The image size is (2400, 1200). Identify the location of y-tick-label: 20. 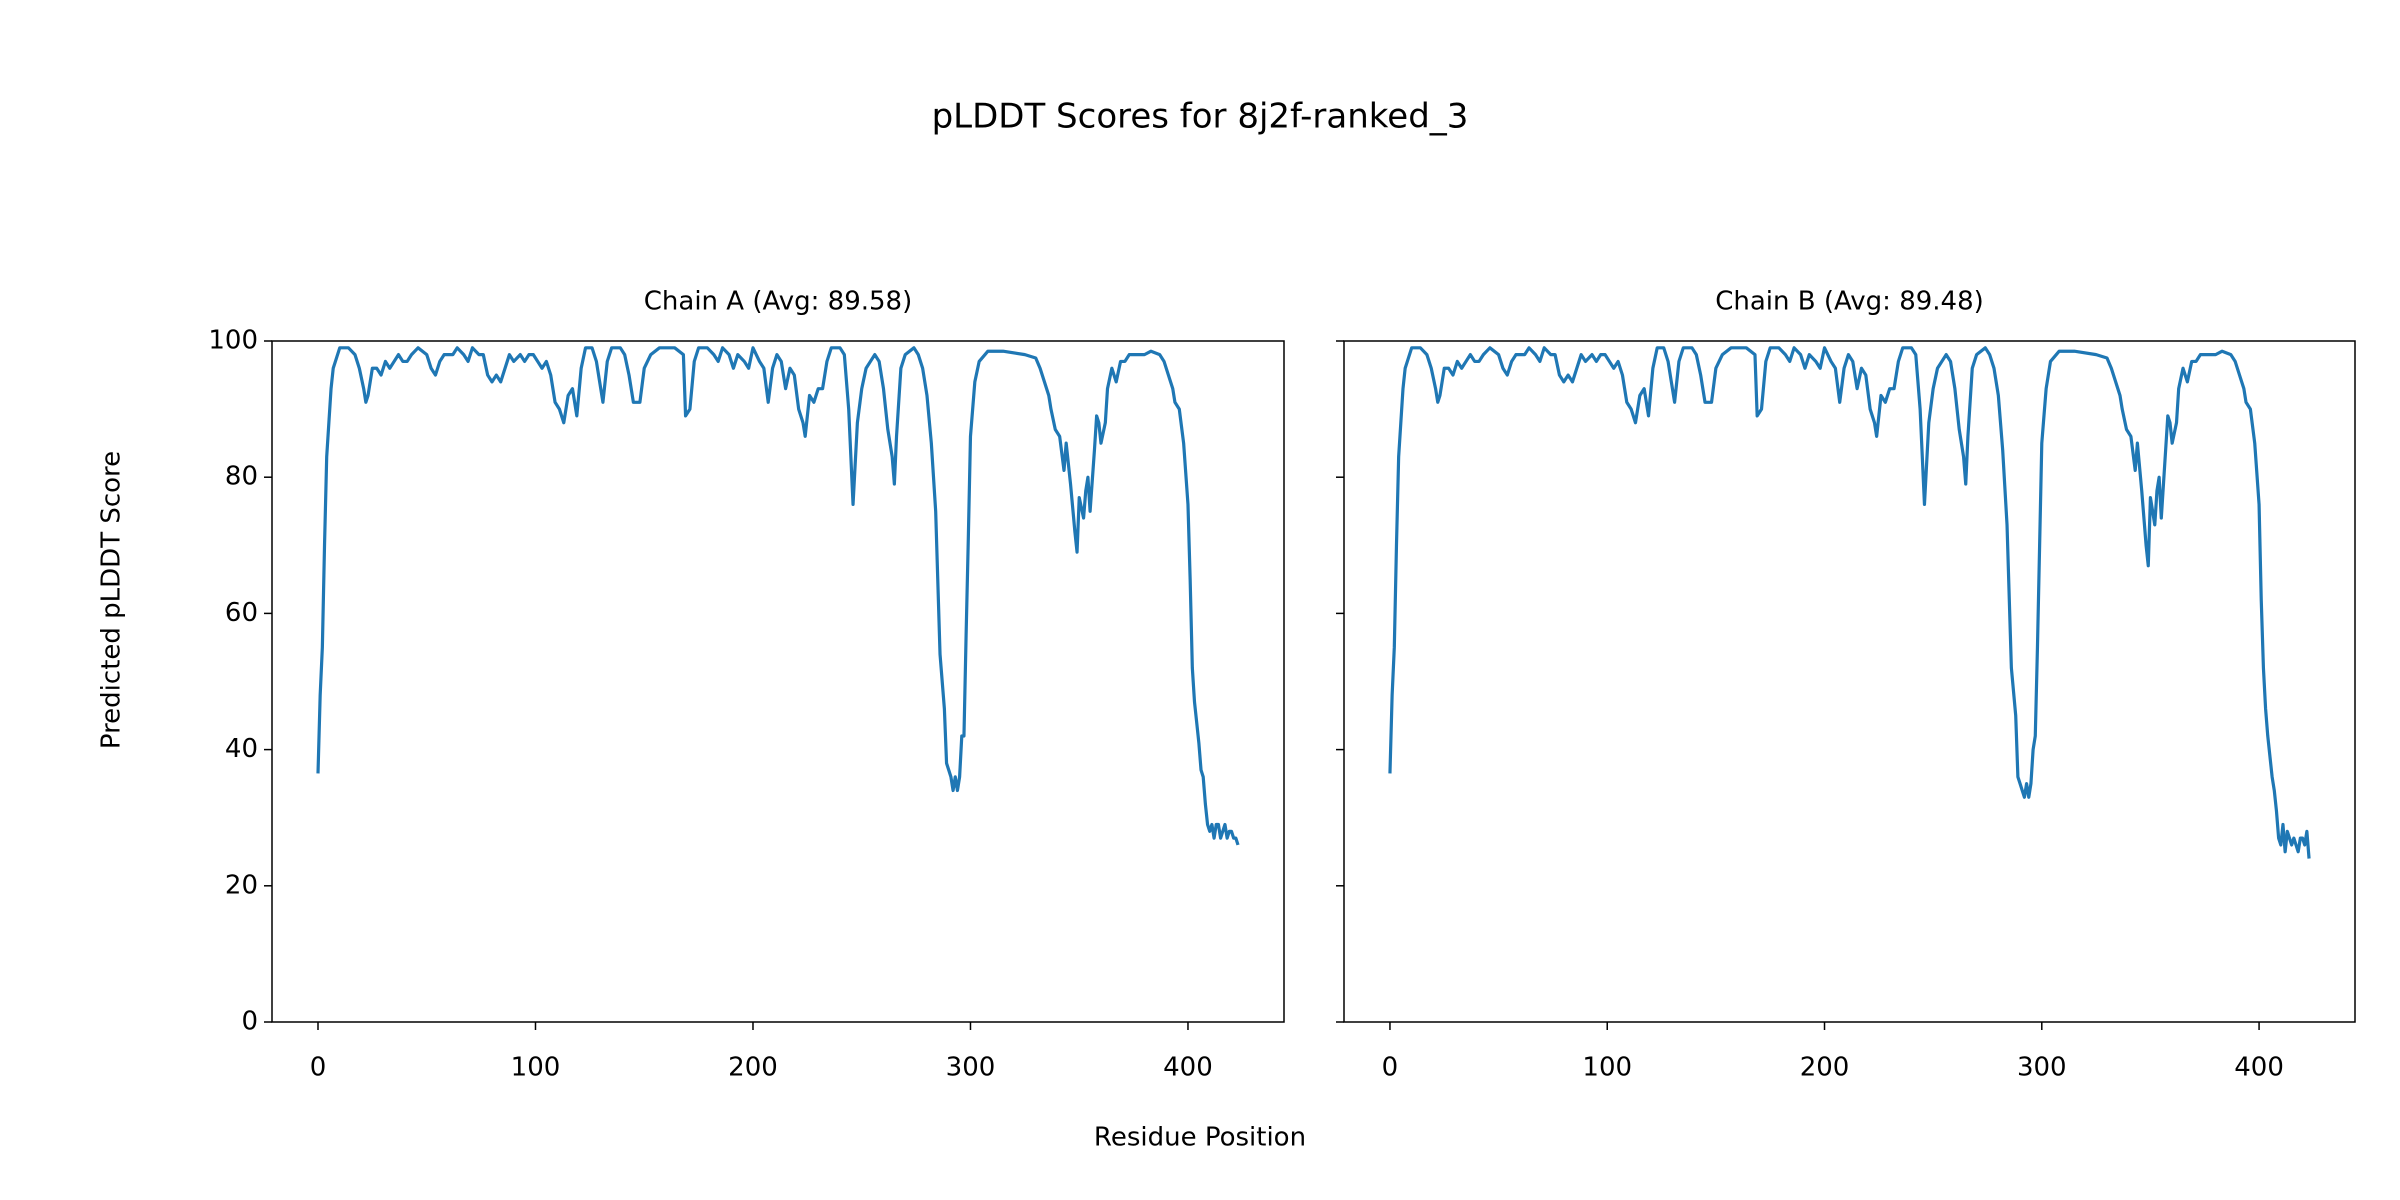
(241, 885).